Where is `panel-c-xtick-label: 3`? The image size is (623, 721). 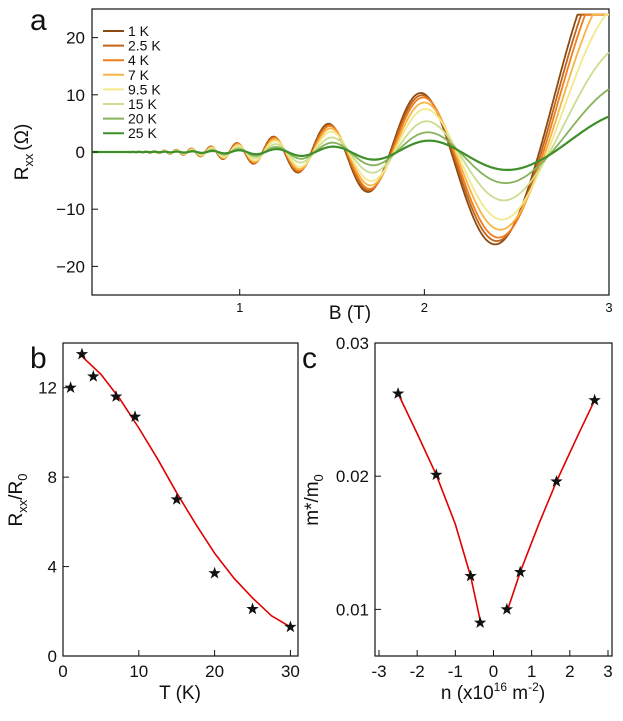
panel-c-xtick-label: 3 is located at coordinates (607, 671).